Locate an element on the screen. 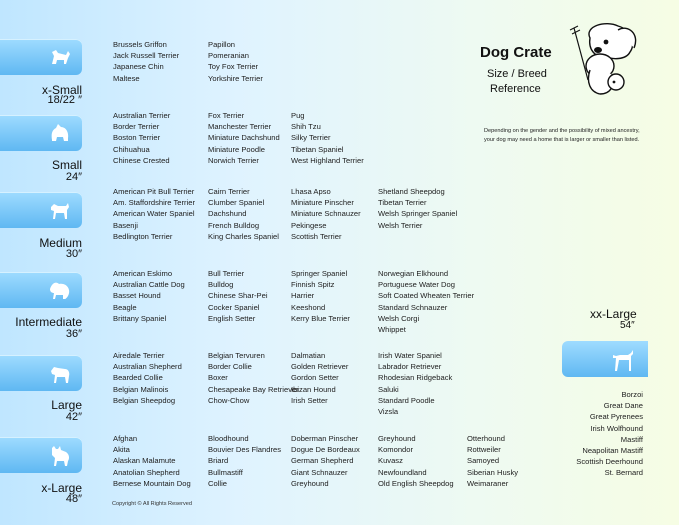 The height and width of the screenshot is (525, 679). breed-name: St. Bernard is located at coordinates (623, 473).